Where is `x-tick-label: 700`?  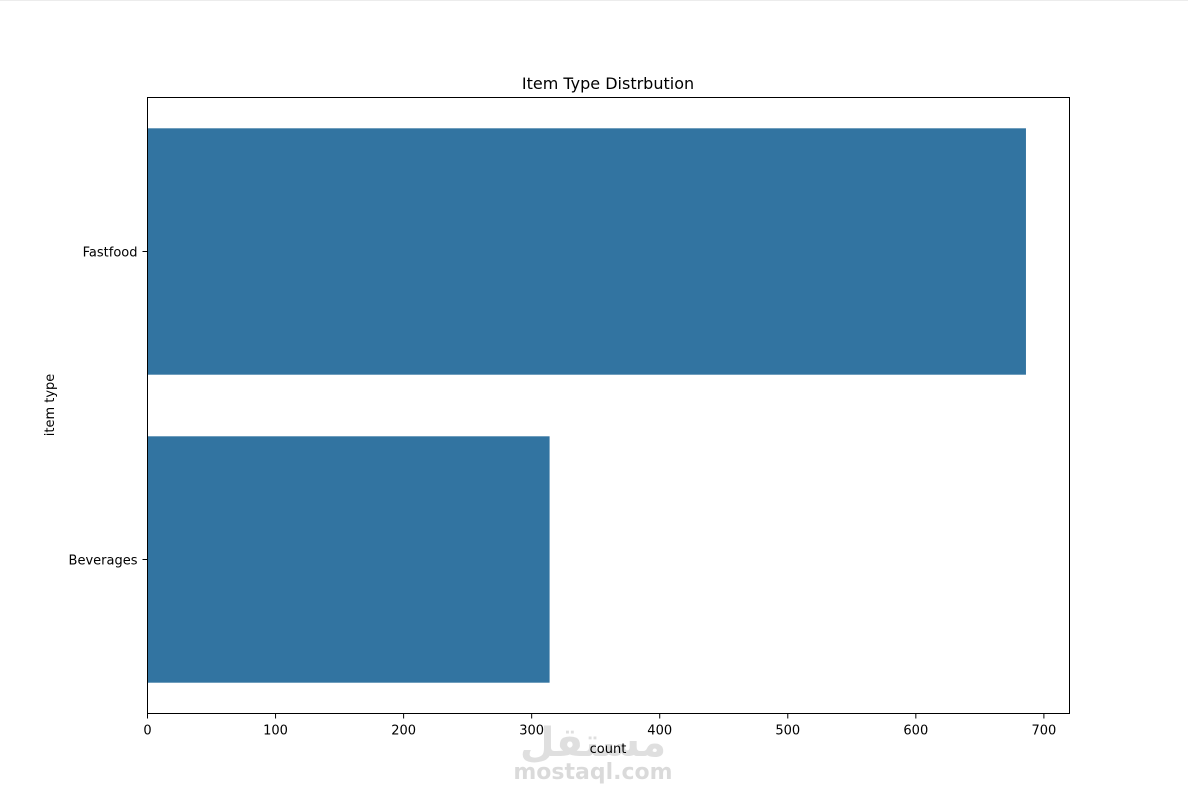
x-tick-label: 700 is located at coordinates (1043, 731).